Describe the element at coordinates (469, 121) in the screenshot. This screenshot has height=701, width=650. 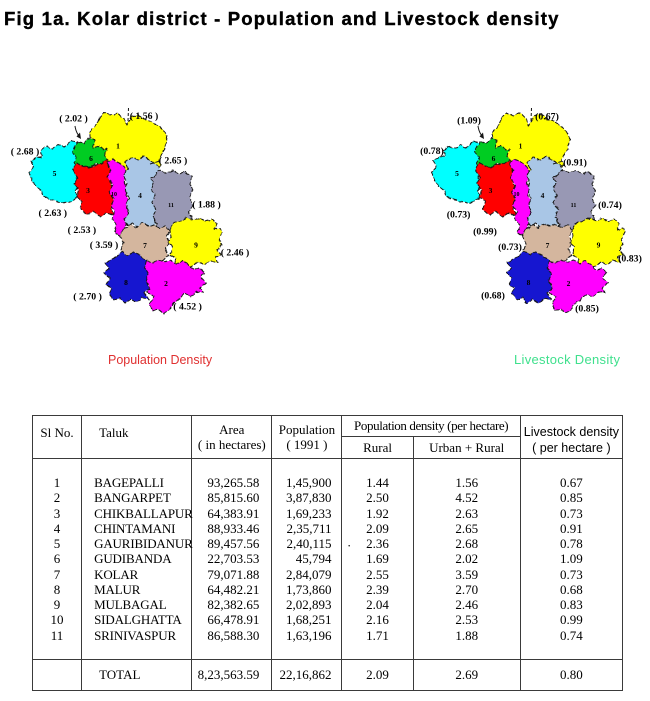
I see `svg-text: (1.09)` at that location.